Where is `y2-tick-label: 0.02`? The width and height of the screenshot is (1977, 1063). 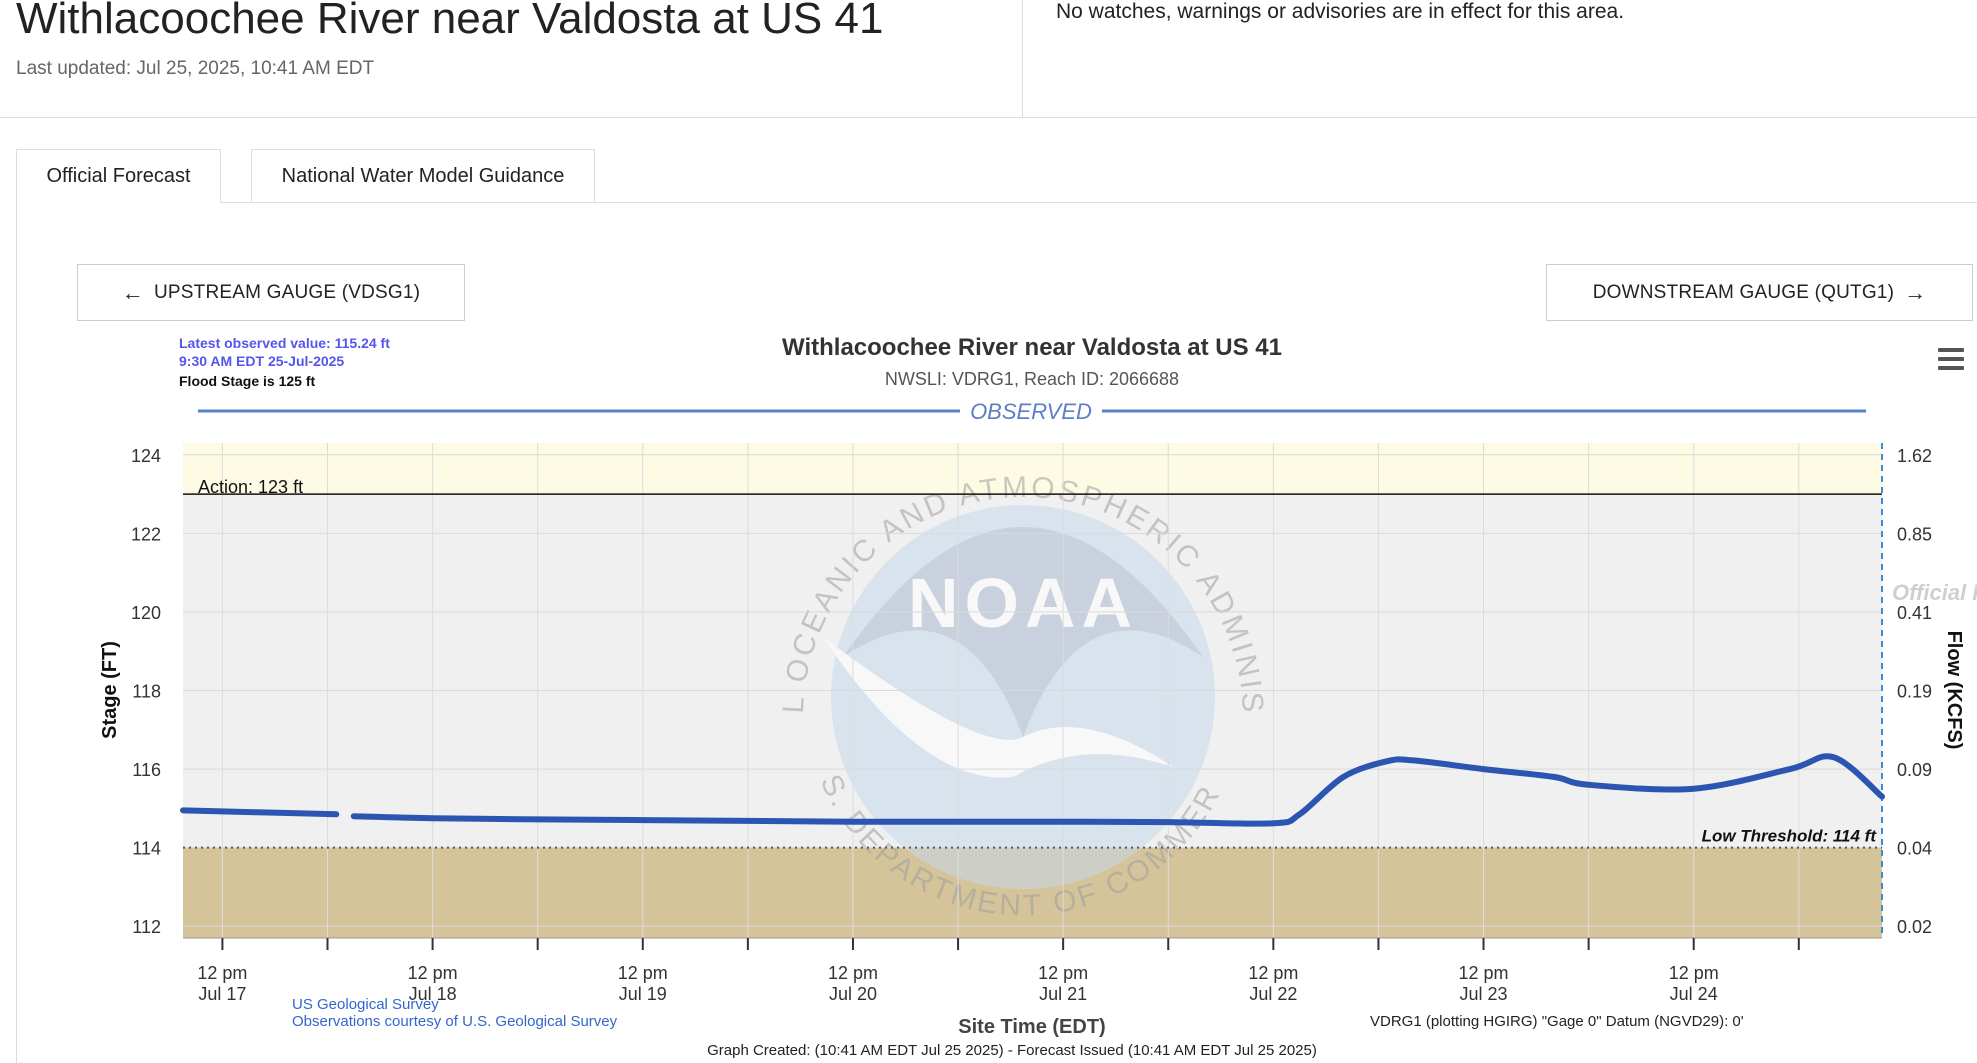 y2-tick-label: 0.02 is located at coordinates (1914, 927).